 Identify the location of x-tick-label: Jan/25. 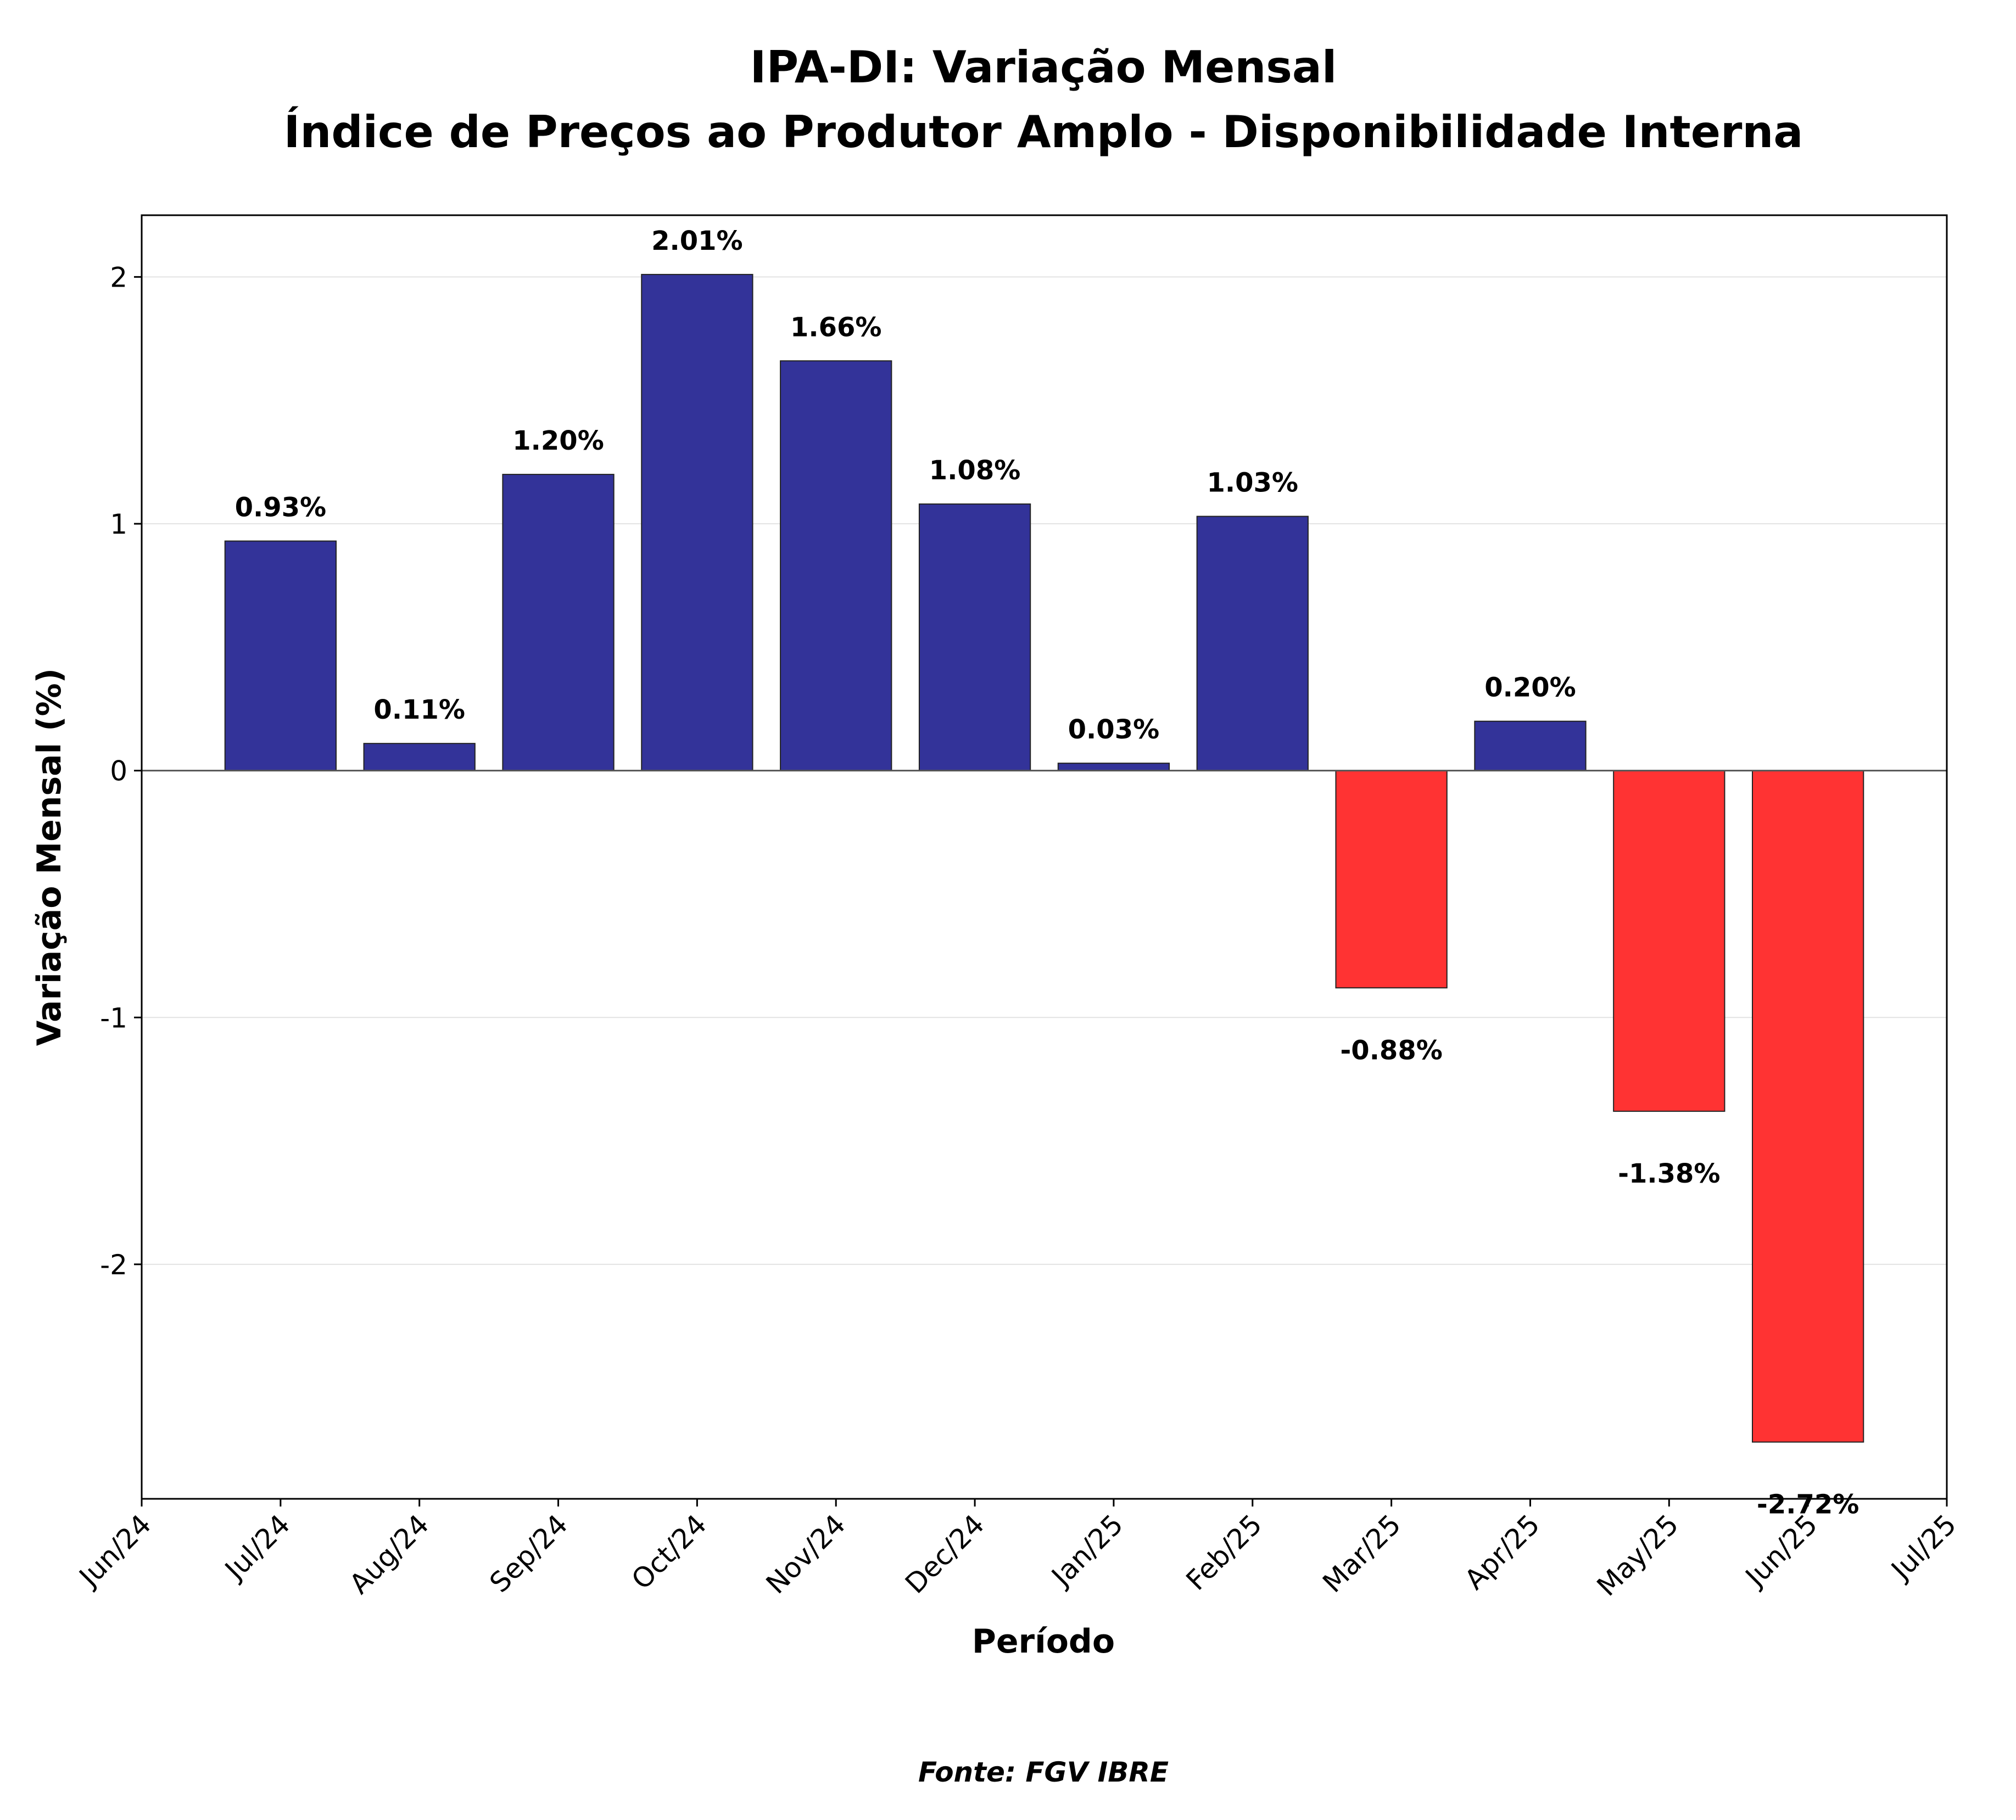
(1087, 1551).